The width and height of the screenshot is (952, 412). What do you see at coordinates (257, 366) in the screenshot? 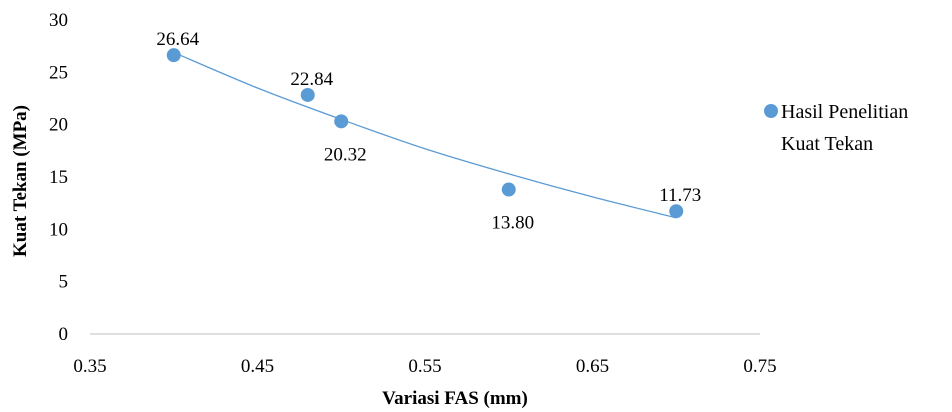
I see `x-tick-label: 0.45` at bounding box center [257, 366].